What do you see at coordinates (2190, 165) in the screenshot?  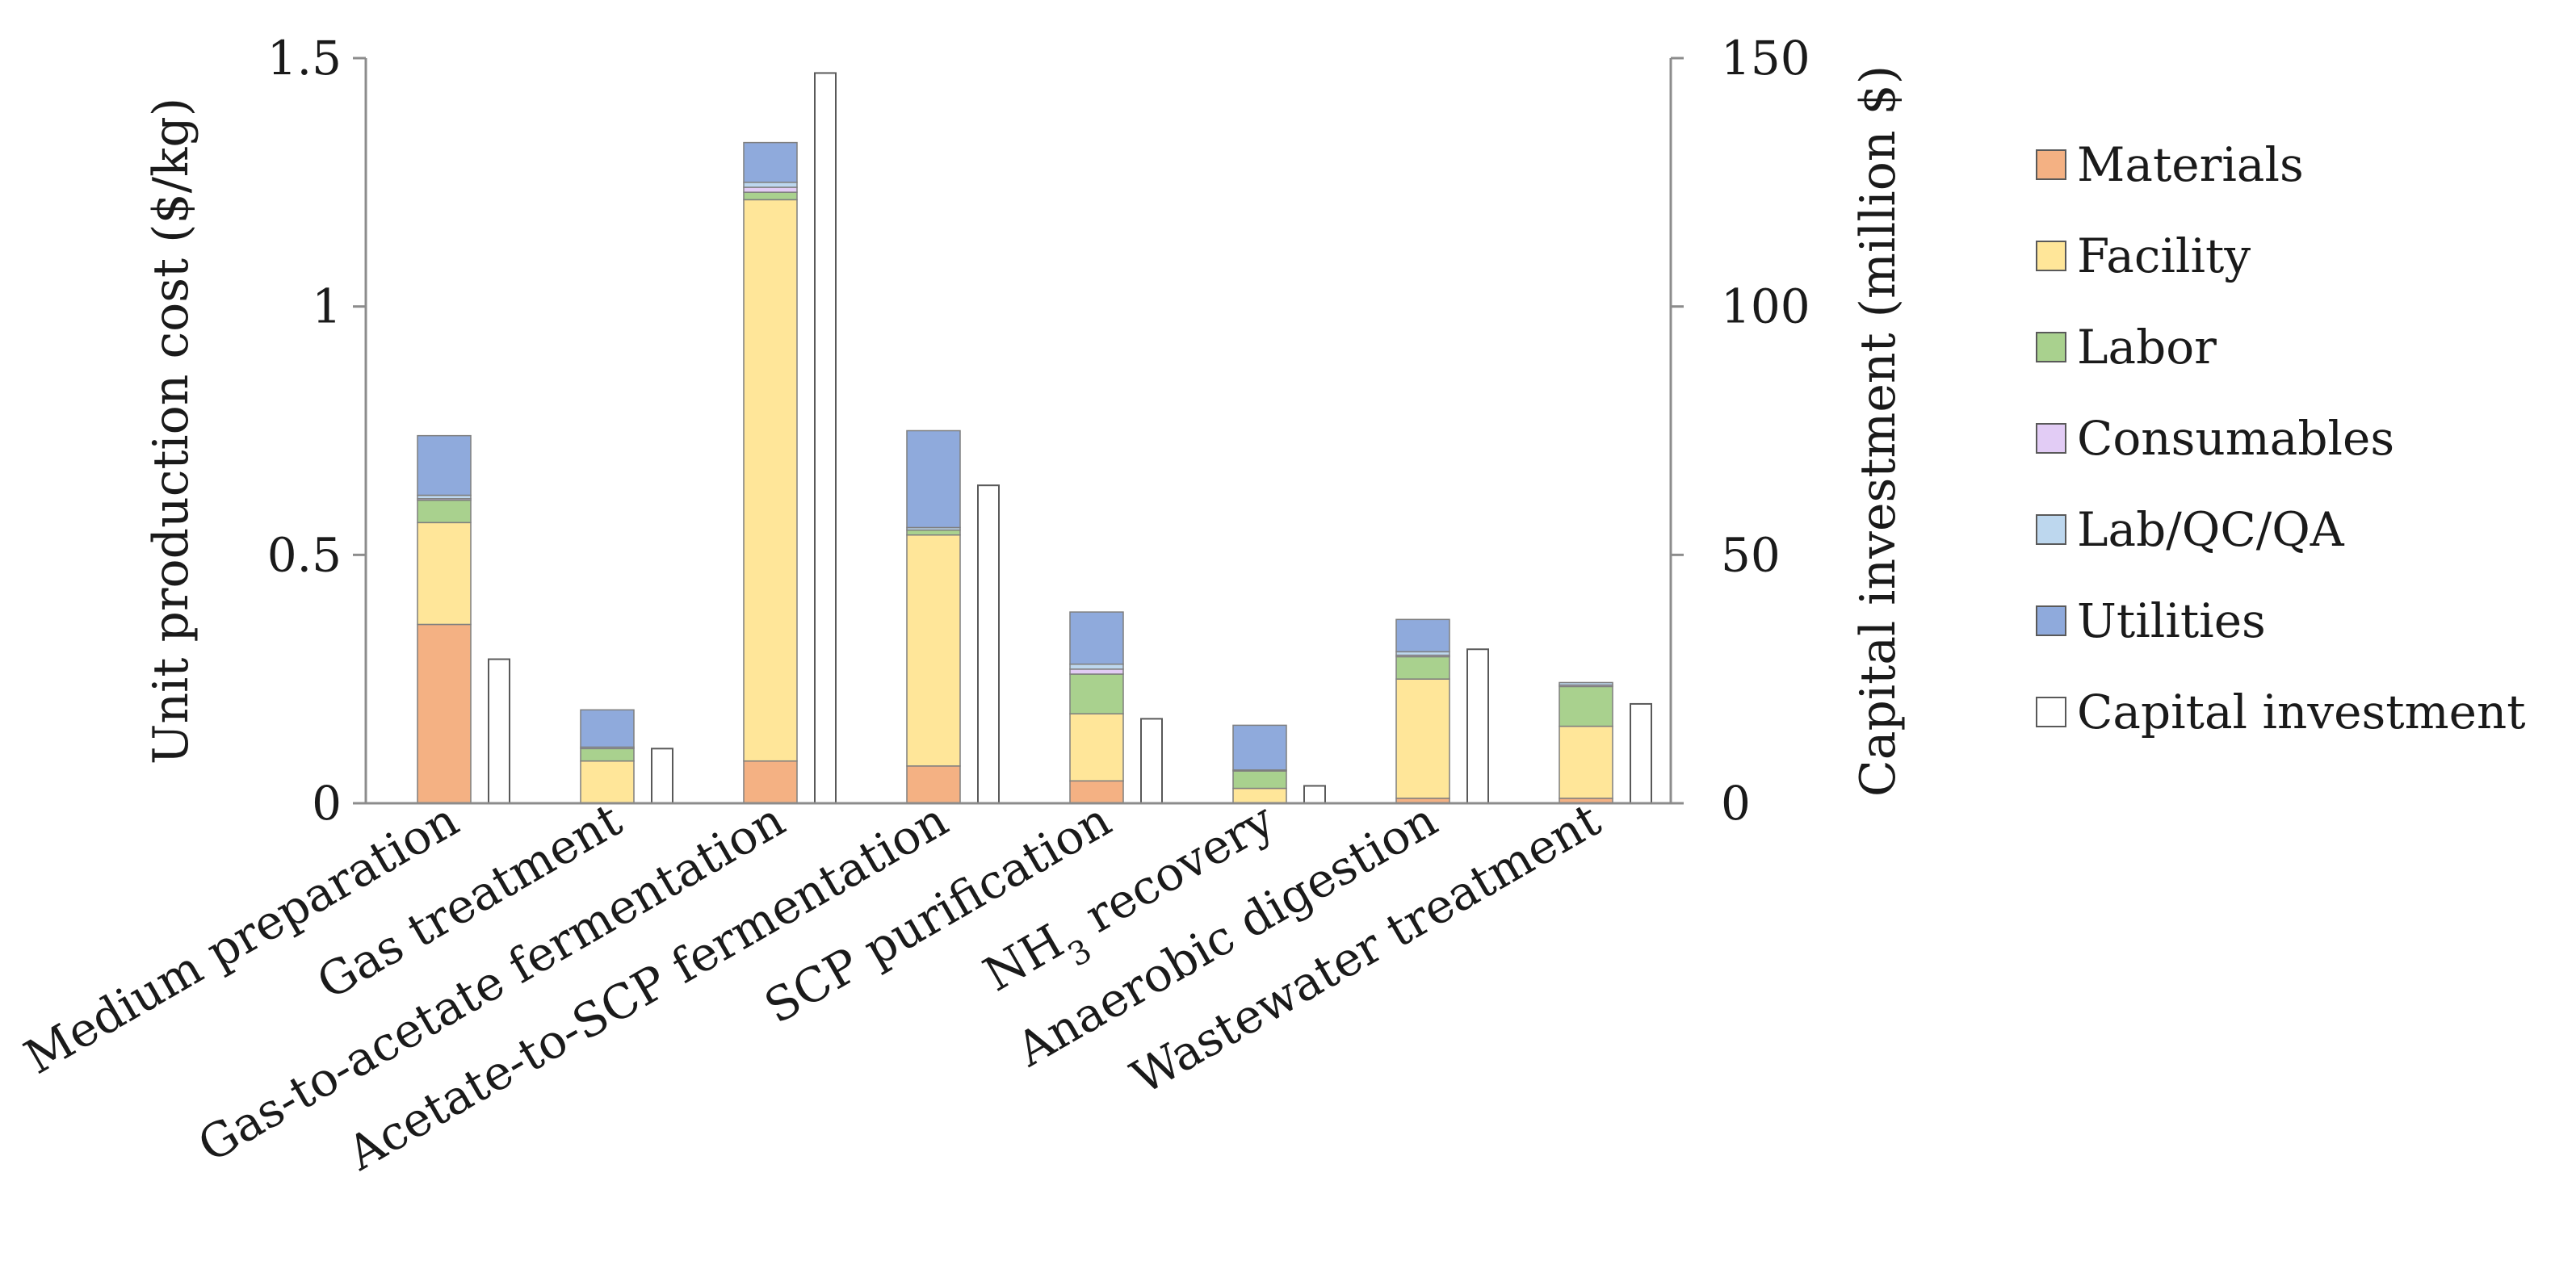 I see `legend-label: Materials` at bounding box center [2190, 165].